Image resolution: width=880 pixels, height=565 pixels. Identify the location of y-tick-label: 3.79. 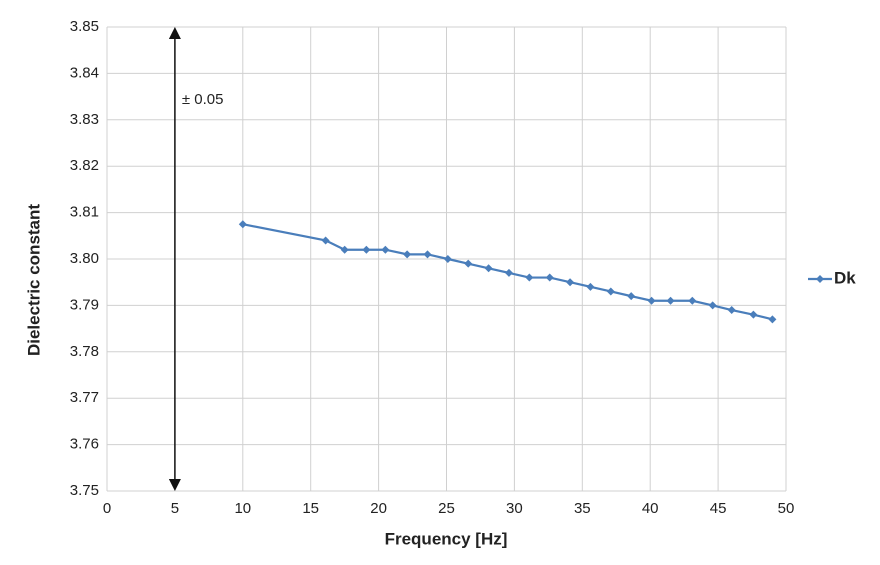
(84, 304).